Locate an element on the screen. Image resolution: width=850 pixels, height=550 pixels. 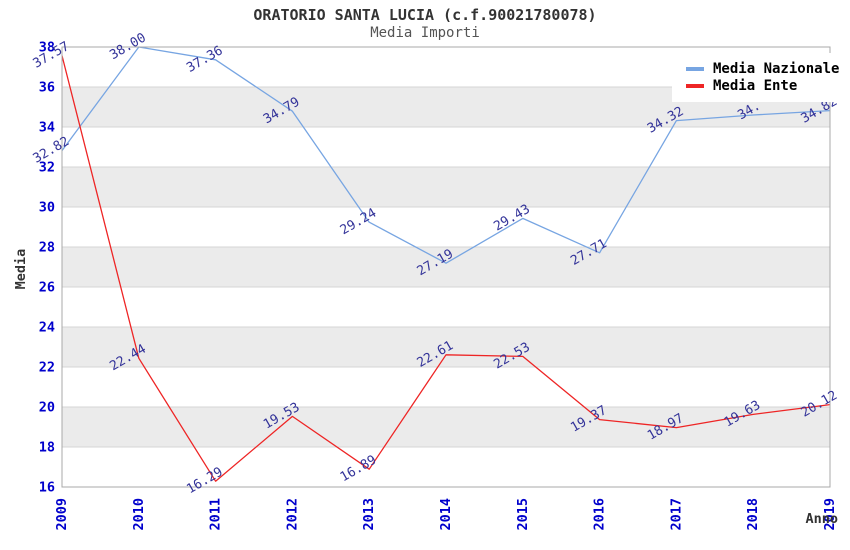
x-tick-label: 2010 is located at coordinates (139, 514).